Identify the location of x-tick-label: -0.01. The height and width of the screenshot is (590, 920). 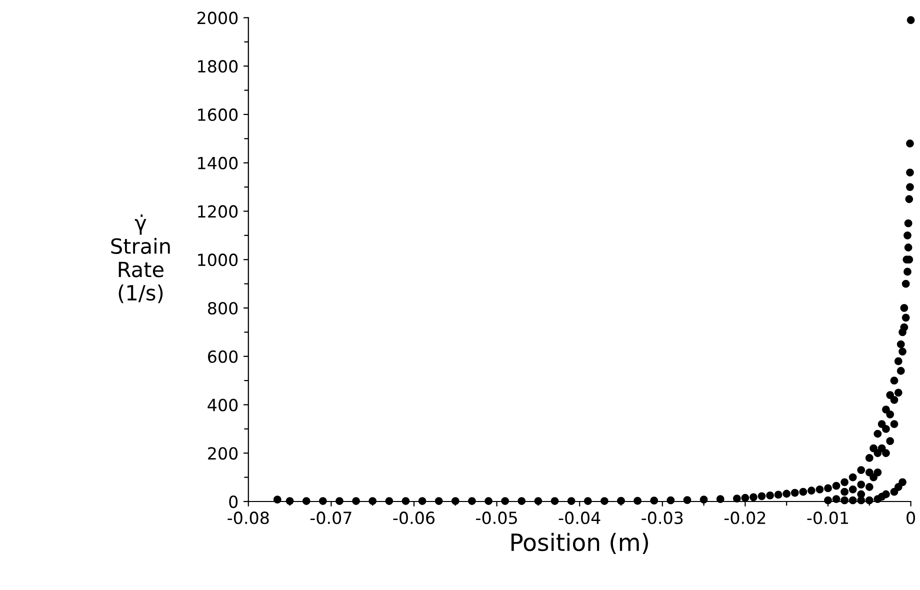
(827, 518).